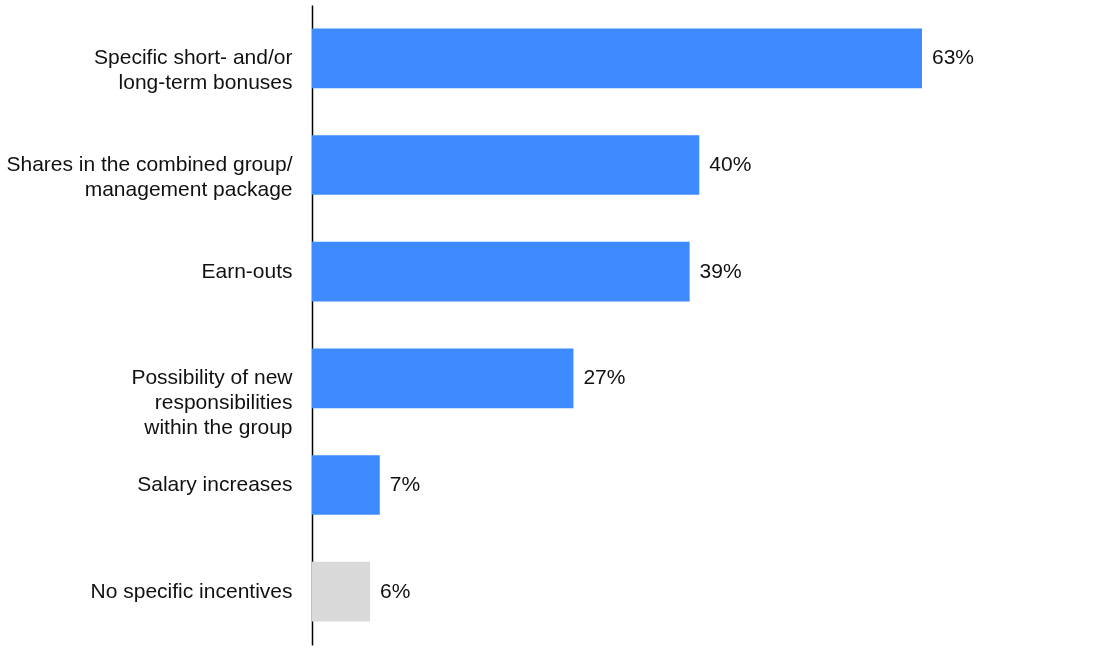  I want to click on data-label: 63%, so click(953, 57).